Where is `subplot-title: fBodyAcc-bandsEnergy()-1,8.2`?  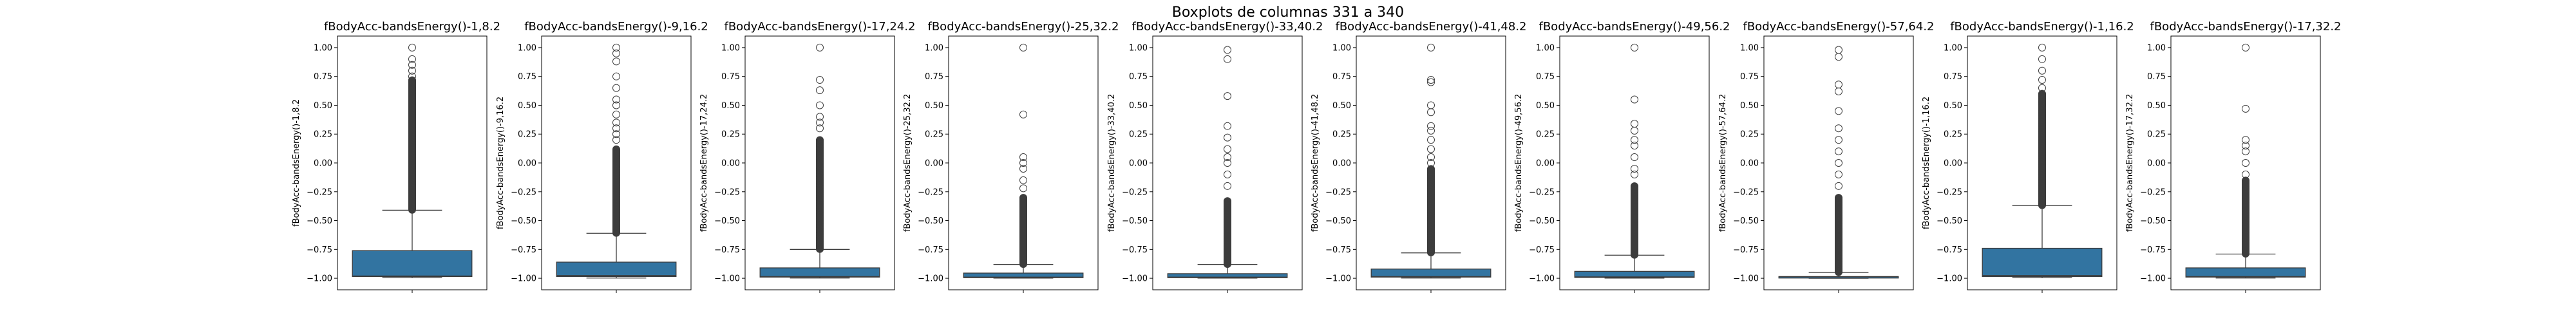
subplot-title: fBodyAcc-bandsEnergy()-1,8.2 is located at coordinates (412, 26).